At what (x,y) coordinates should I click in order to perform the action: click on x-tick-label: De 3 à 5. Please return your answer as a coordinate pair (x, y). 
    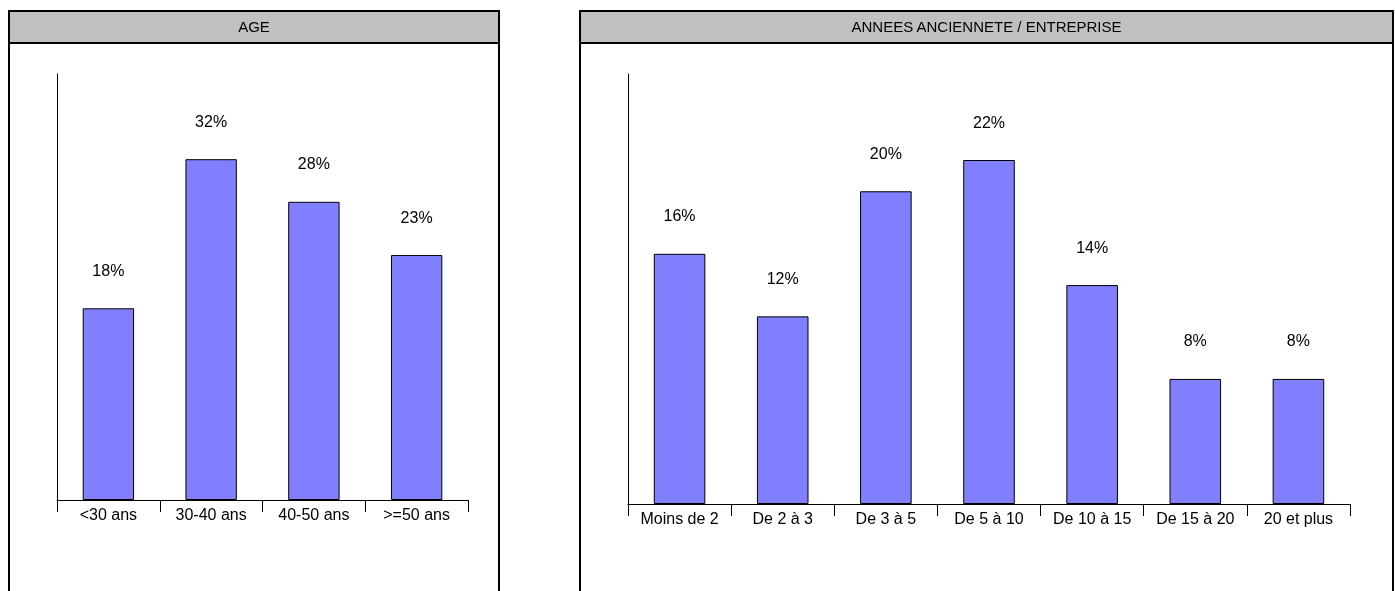
    Looking at the image, I should click on (886, 518).